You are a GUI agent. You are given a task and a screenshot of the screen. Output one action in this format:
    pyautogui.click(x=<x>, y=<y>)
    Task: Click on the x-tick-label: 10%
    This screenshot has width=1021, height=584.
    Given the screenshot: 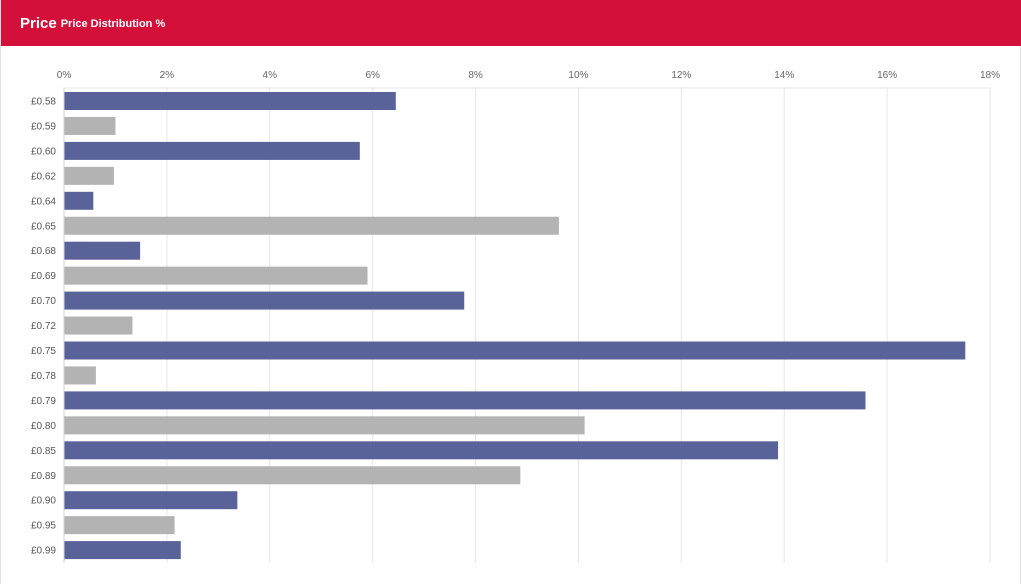 What is the action you would take?
    pyautogui.click(x=578, y=75)
    